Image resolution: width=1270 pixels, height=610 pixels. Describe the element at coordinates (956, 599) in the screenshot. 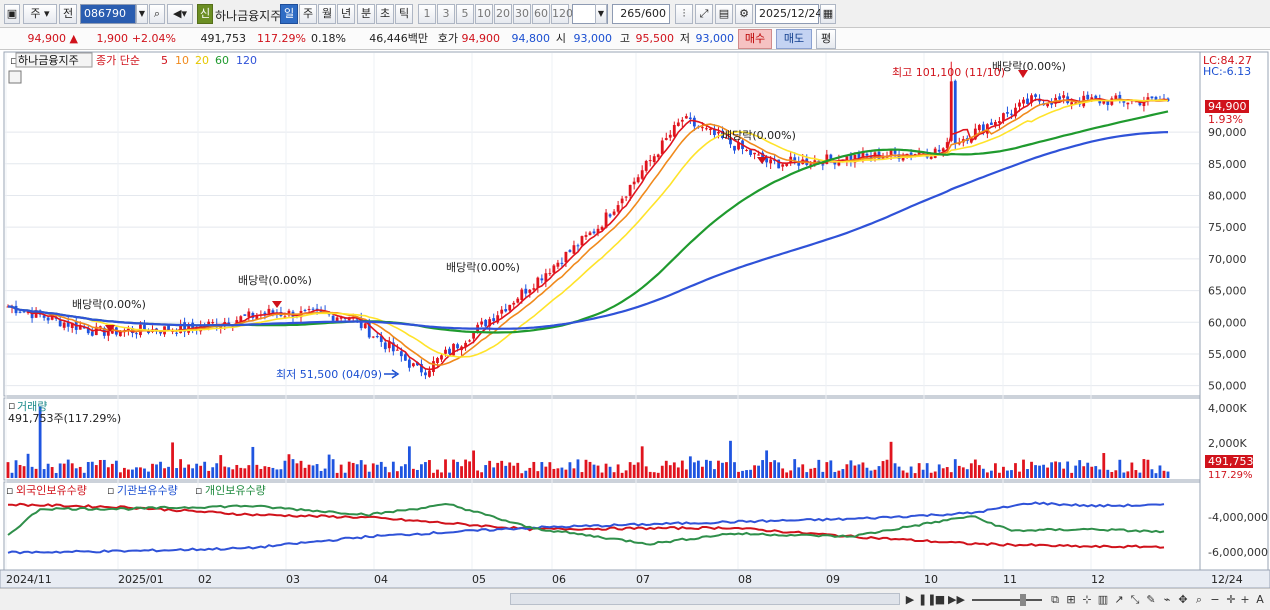

I see `fast-forward-icon: ▶▶` at that location.